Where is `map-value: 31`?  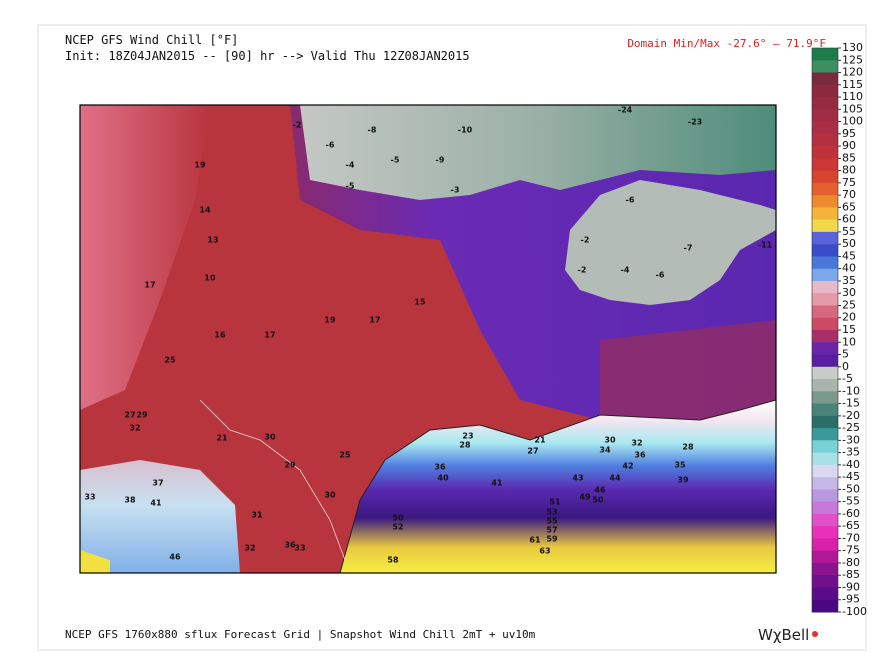 map-value: 31 is located at coordinates (257, 515).